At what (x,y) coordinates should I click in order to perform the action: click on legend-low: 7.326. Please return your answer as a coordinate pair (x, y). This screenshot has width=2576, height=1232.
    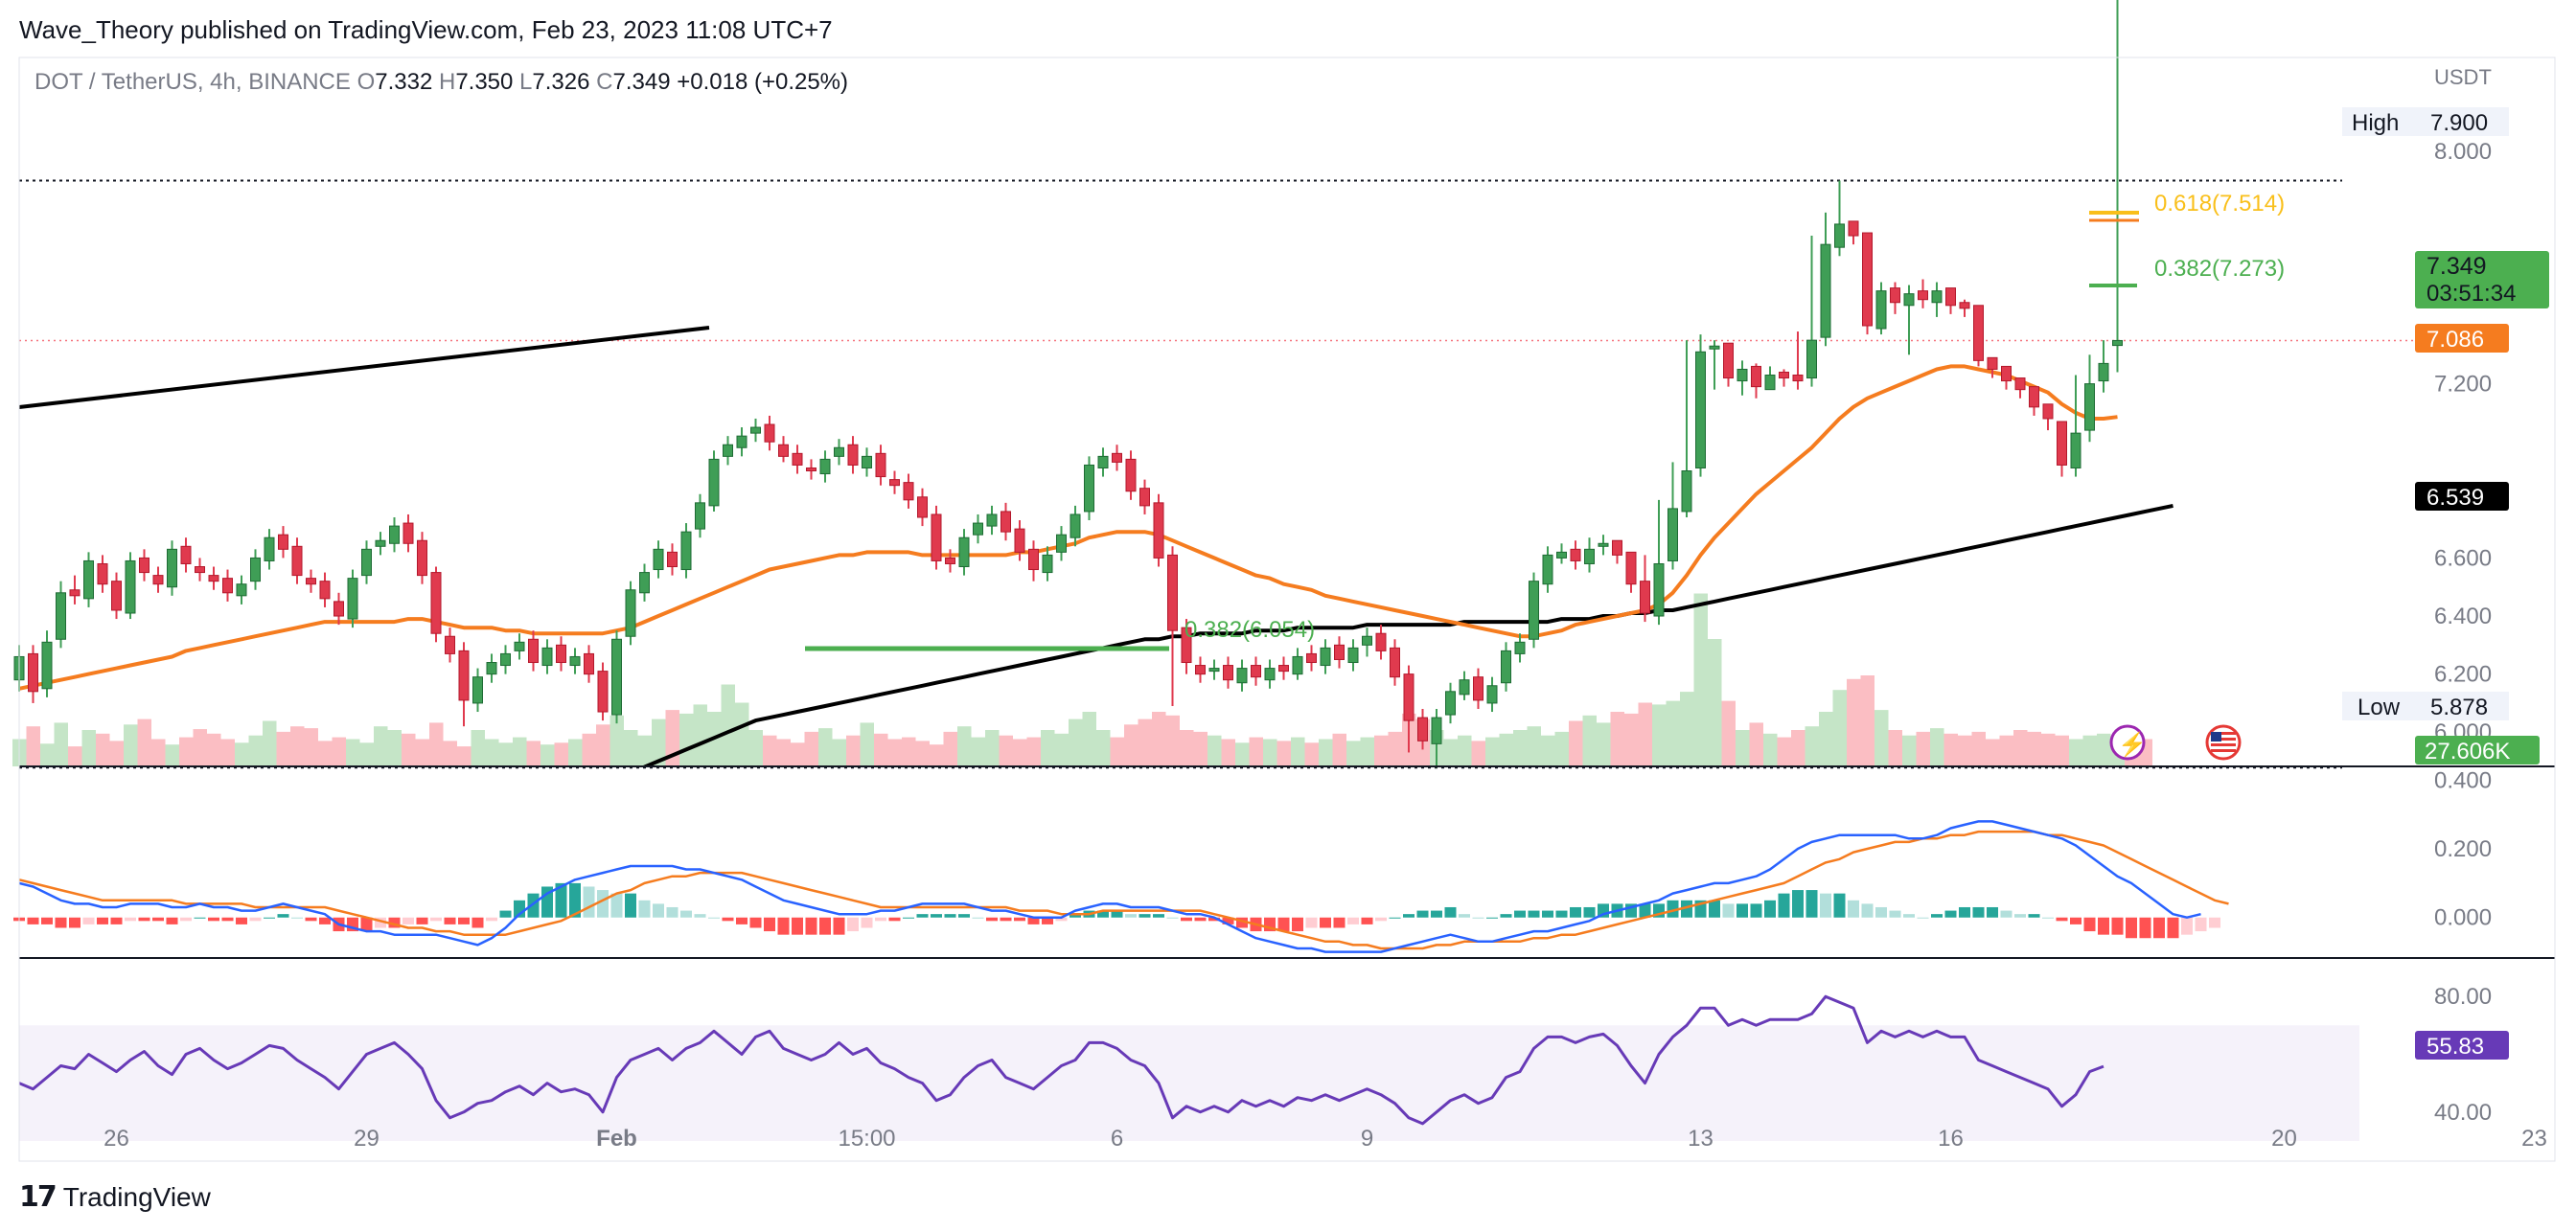
    Looking at the image, I should click on (564, 82).